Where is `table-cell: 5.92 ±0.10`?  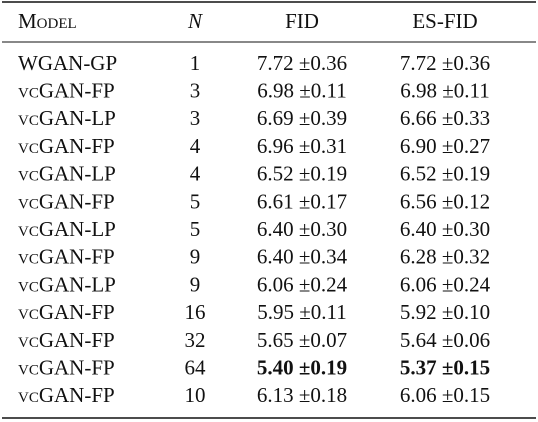
table-cell: 5.92 ±0.10 is located at coordinates (445, 312).